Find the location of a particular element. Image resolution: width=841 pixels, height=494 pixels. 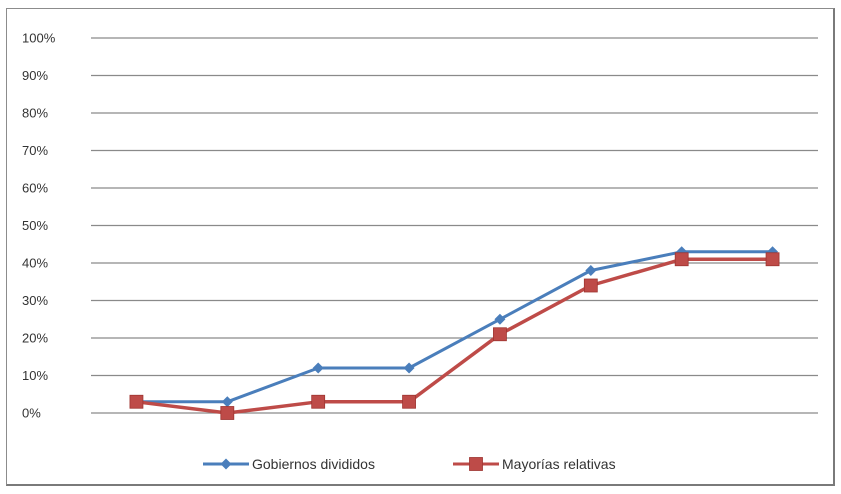

y-axis-tick-labels: 0% 10% 20% 30% 40% 50% 60% 70% 80% 90% 100% is located at coordinates (39, 226).